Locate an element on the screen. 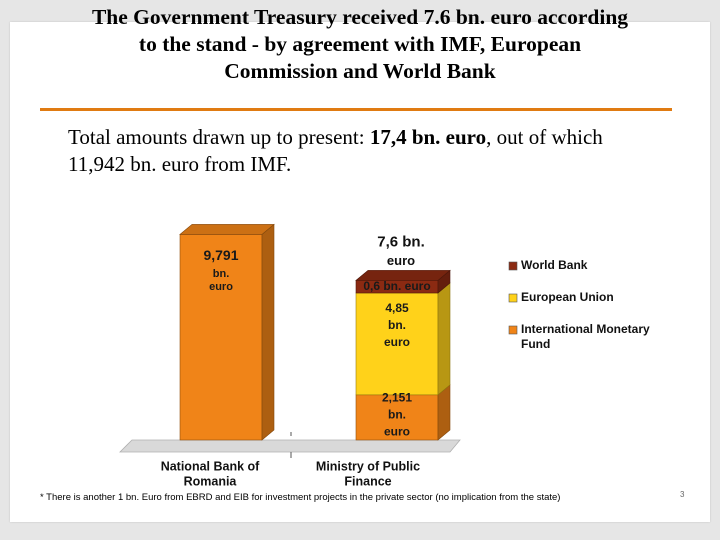 Image resolution: width=720 pixels, height=540 pixels. title-underline is located at coordinates (356, 109).